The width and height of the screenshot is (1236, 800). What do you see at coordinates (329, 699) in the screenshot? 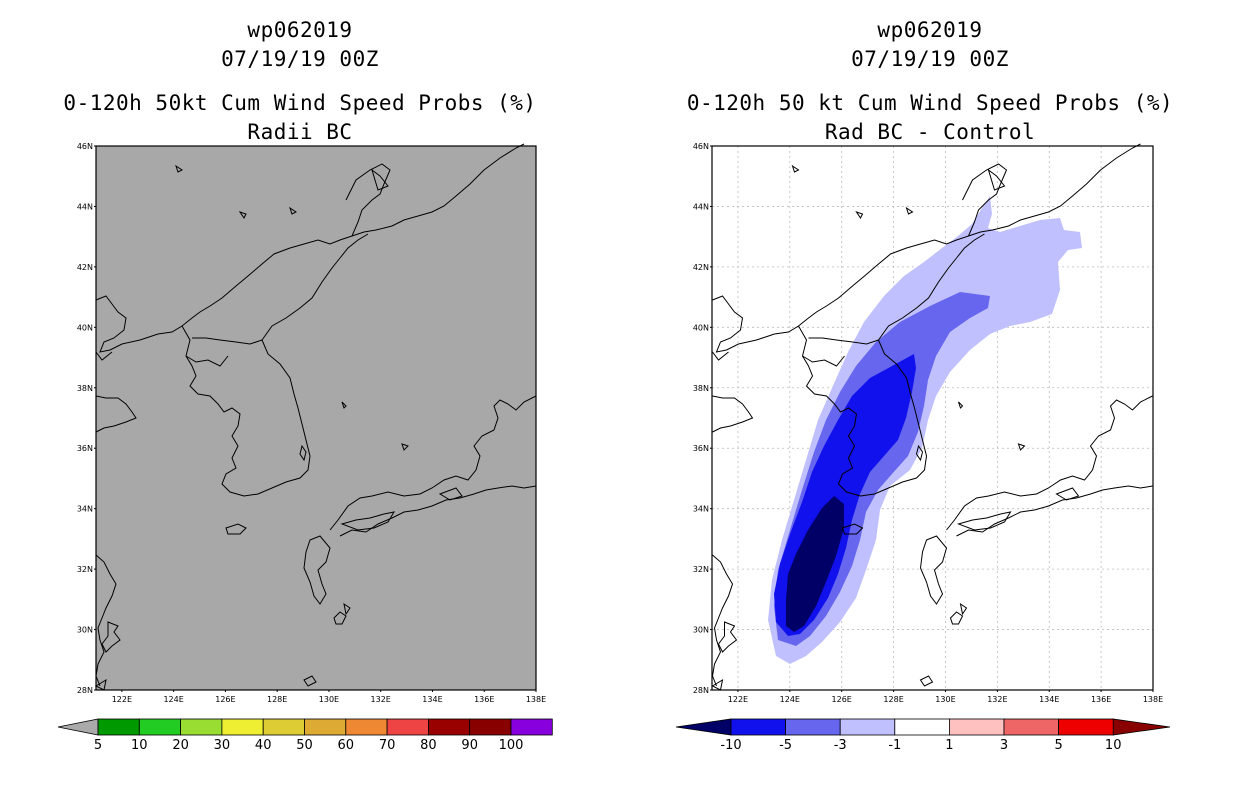
I see `left-lon-label: 130E` at bounding box center [329, 699].